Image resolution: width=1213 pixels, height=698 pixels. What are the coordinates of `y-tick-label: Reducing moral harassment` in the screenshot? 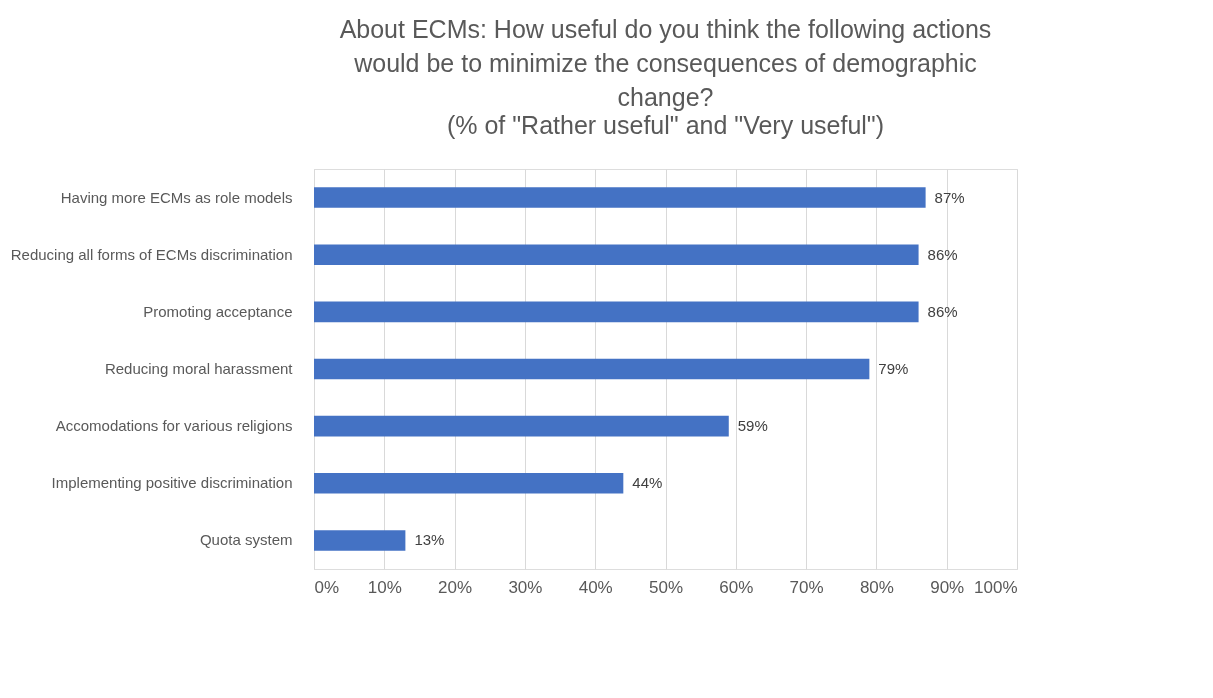 It's located at (199, 368).